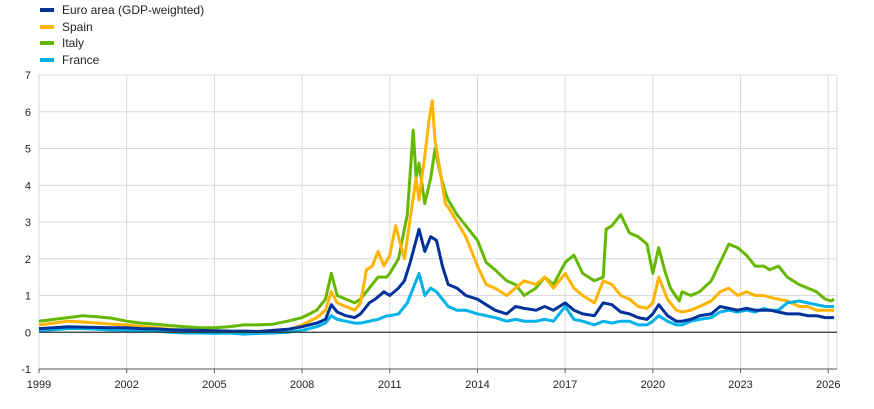 This screenshot has height=409, width=874. What do you see at coordinates (73, 43) in the screenshot?
I see `legend-label: Italy` at bounding box center [73, 43].